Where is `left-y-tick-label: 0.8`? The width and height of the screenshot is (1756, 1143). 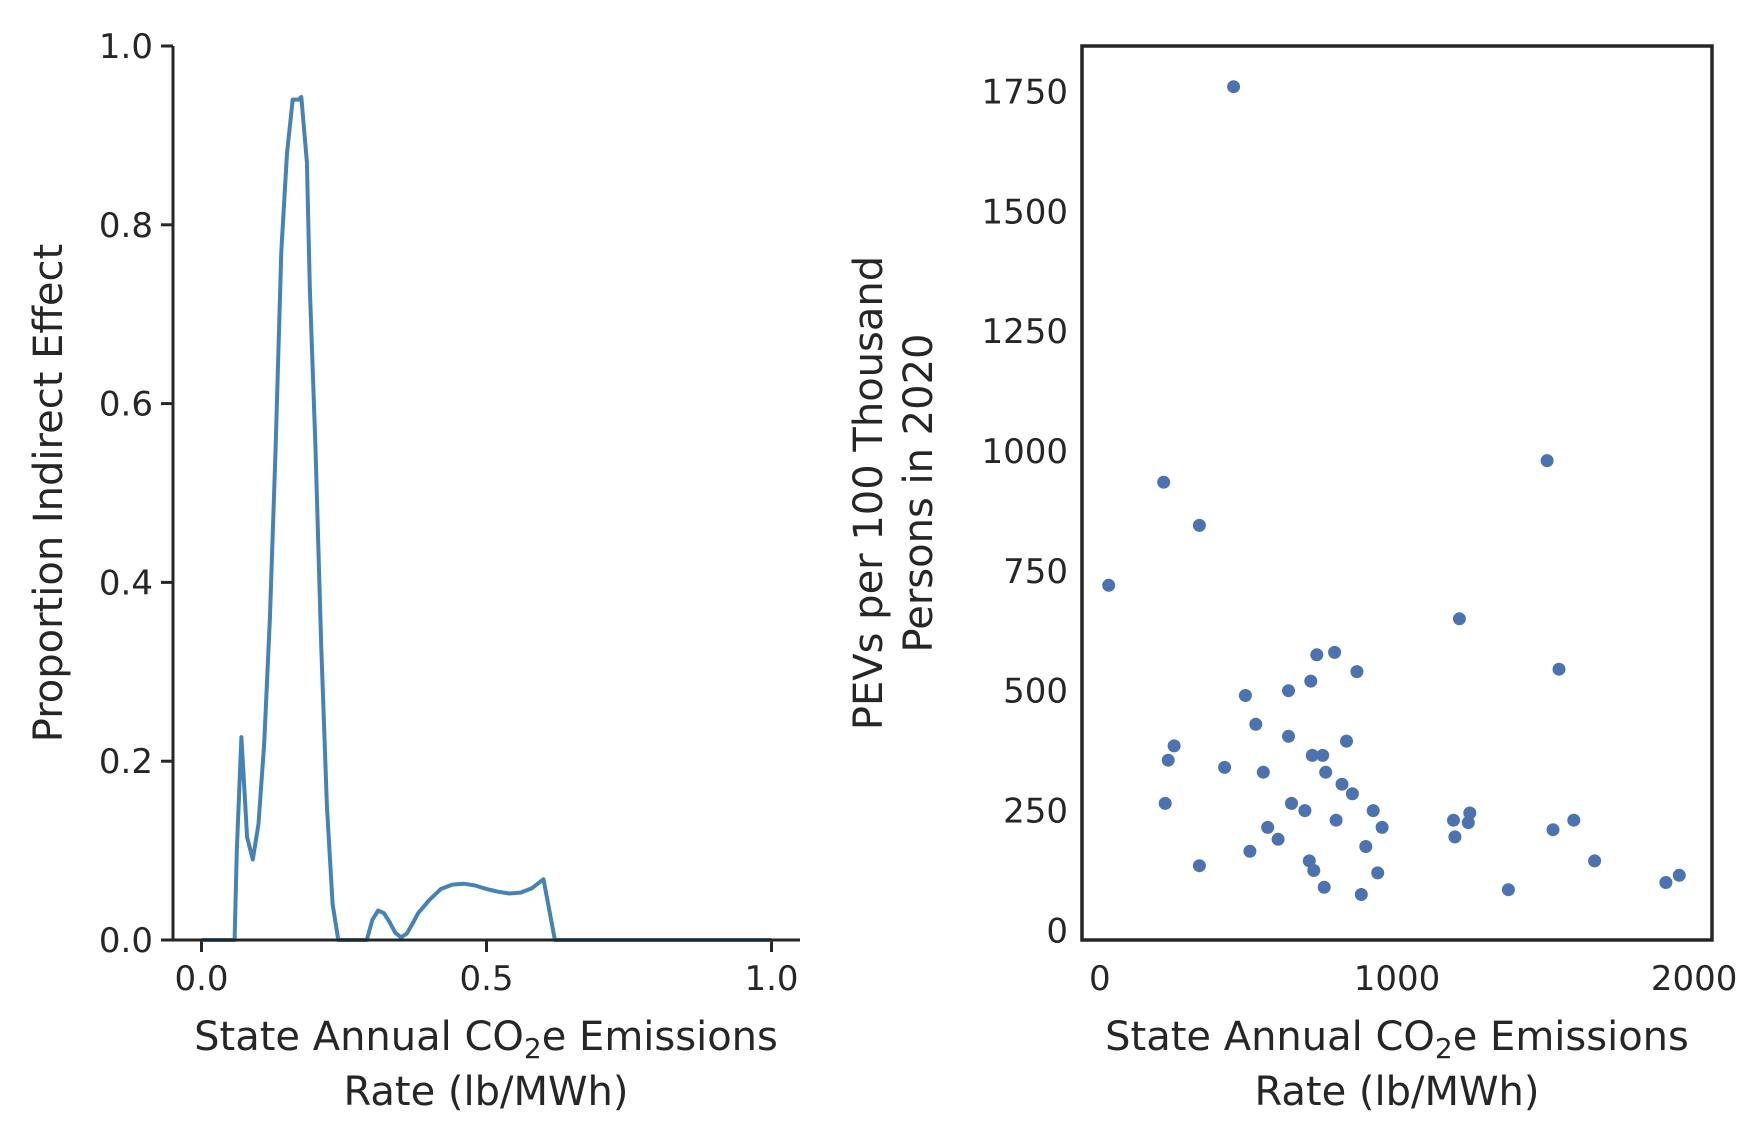
left-y-tick-label: 0.8 is located at coordinates (126, 226).